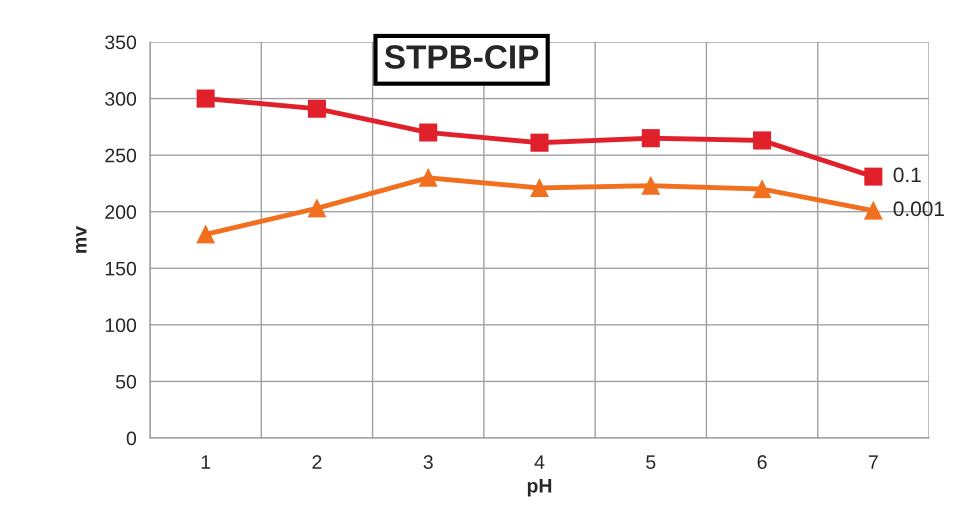 This screenshot has height=523, width=961. What do you see at coordinates (539, 462) in the screenshot?
I see `x-tick-label: 4` at bounding box center [539, 462].